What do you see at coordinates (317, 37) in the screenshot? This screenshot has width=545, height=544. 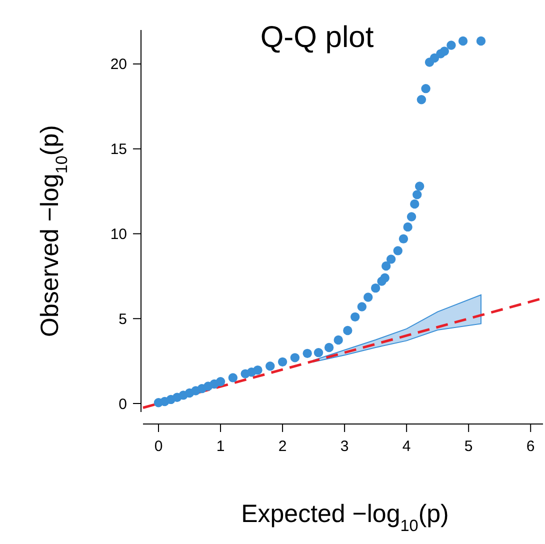 I see `chart-title: Q-Q plot` at bounding box center [317, 37].